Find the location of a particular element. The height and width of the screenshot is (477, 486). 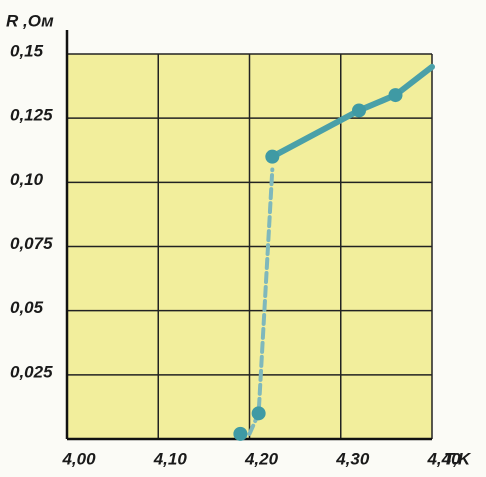

y-tick-label: 0,075 is located at coordinates (31, 243).